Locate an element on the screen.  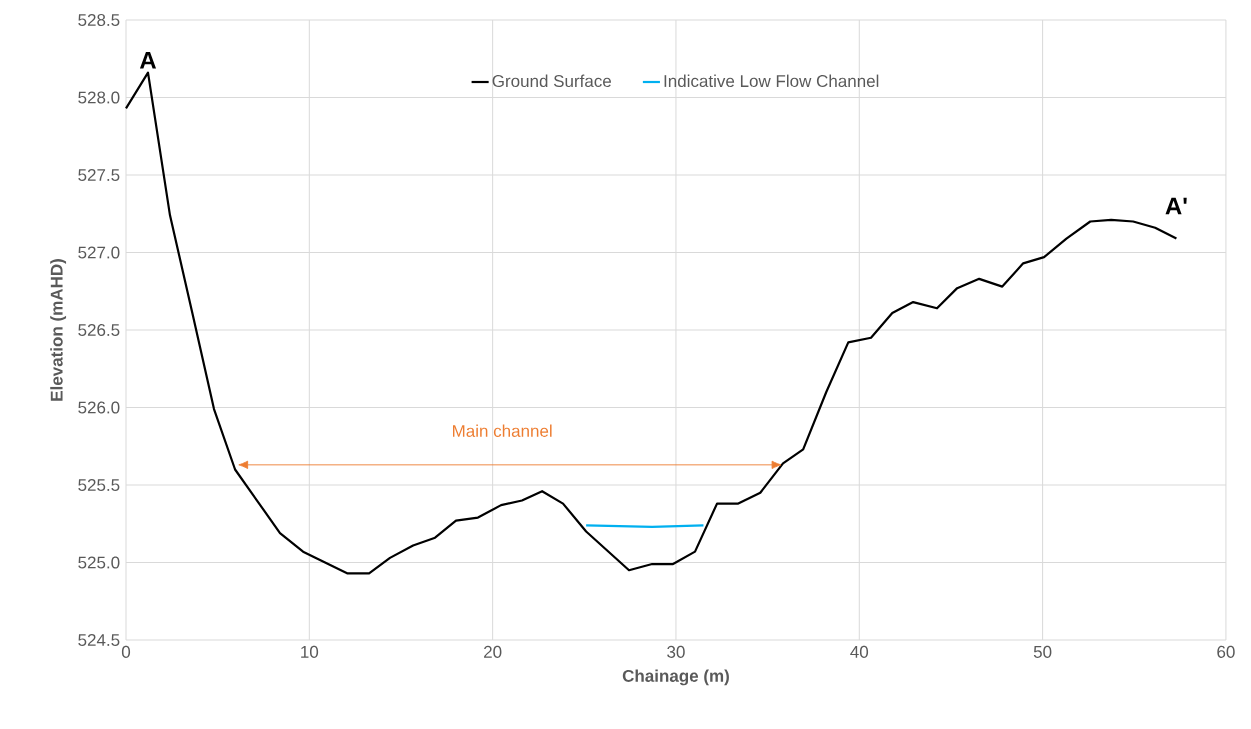
y-axis-title: Elevation (mAHD) is located at coordinates (58, 330).